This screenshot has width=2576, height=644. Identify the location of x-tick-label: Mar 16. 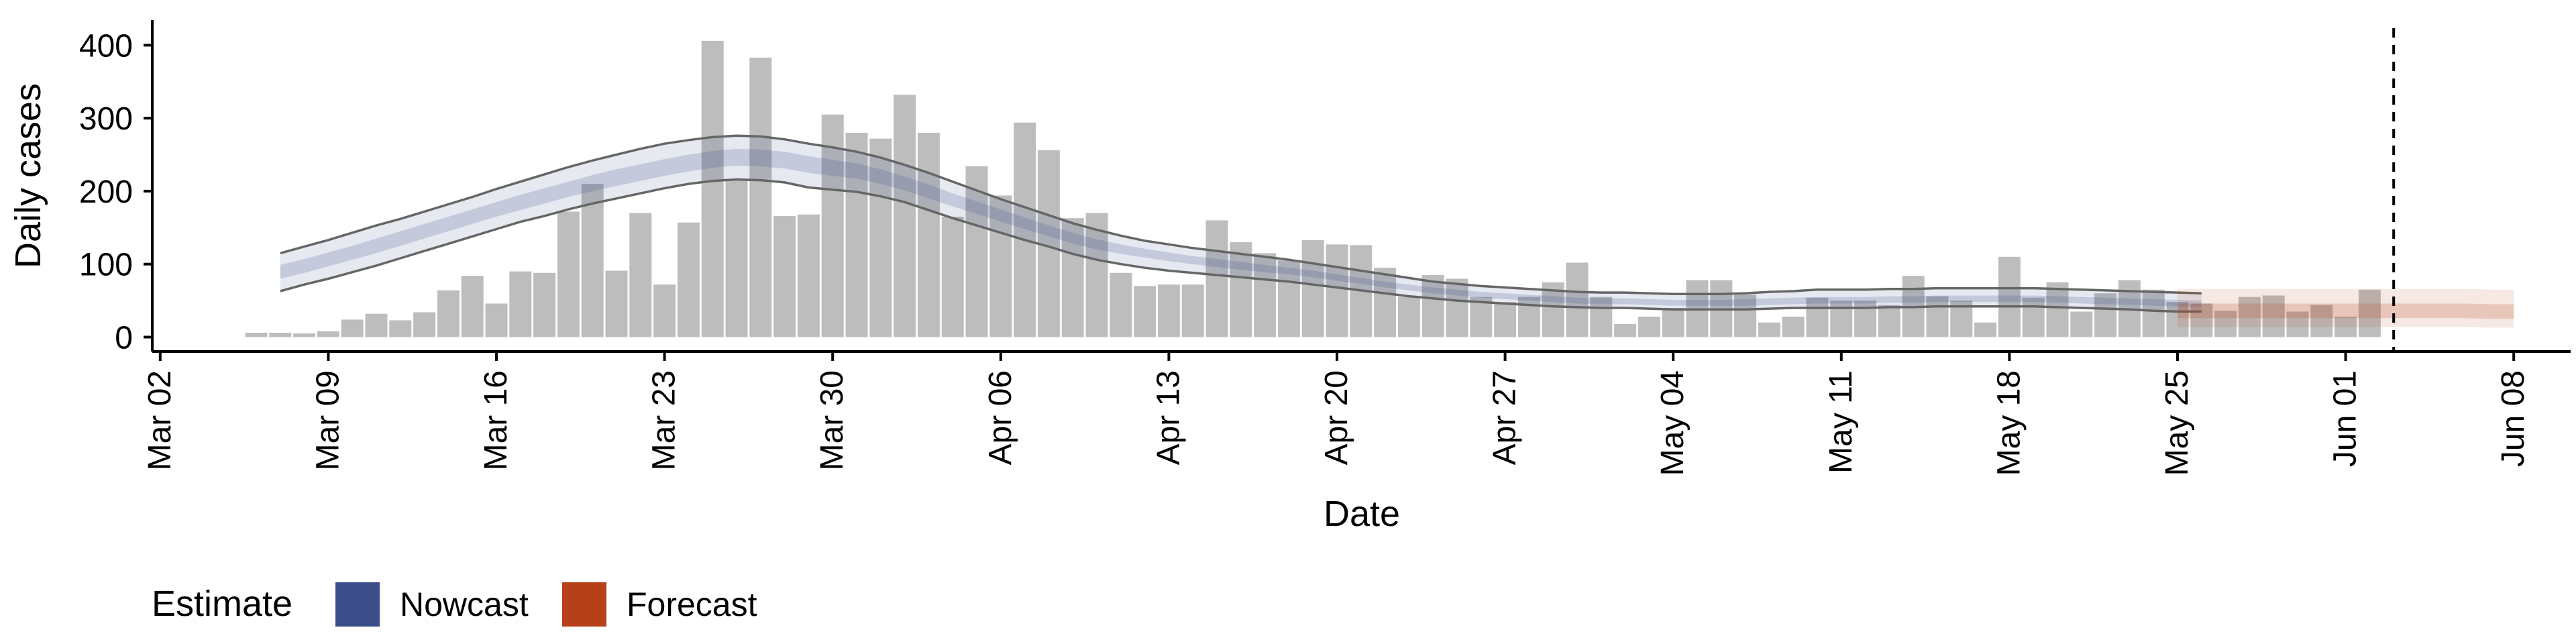
(496, 420).